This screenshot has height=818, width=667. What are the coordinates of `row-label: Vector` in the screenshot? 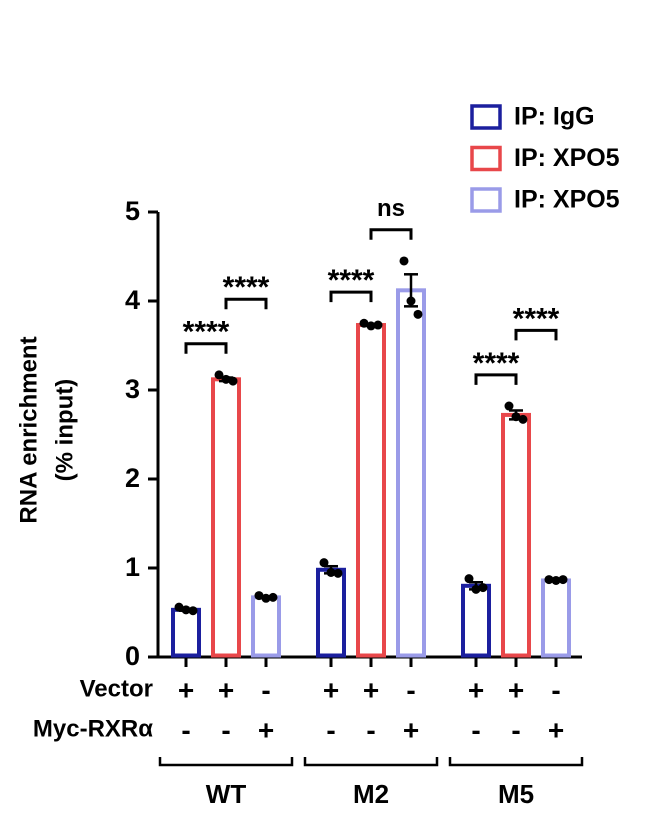 It's located at (116, 688).